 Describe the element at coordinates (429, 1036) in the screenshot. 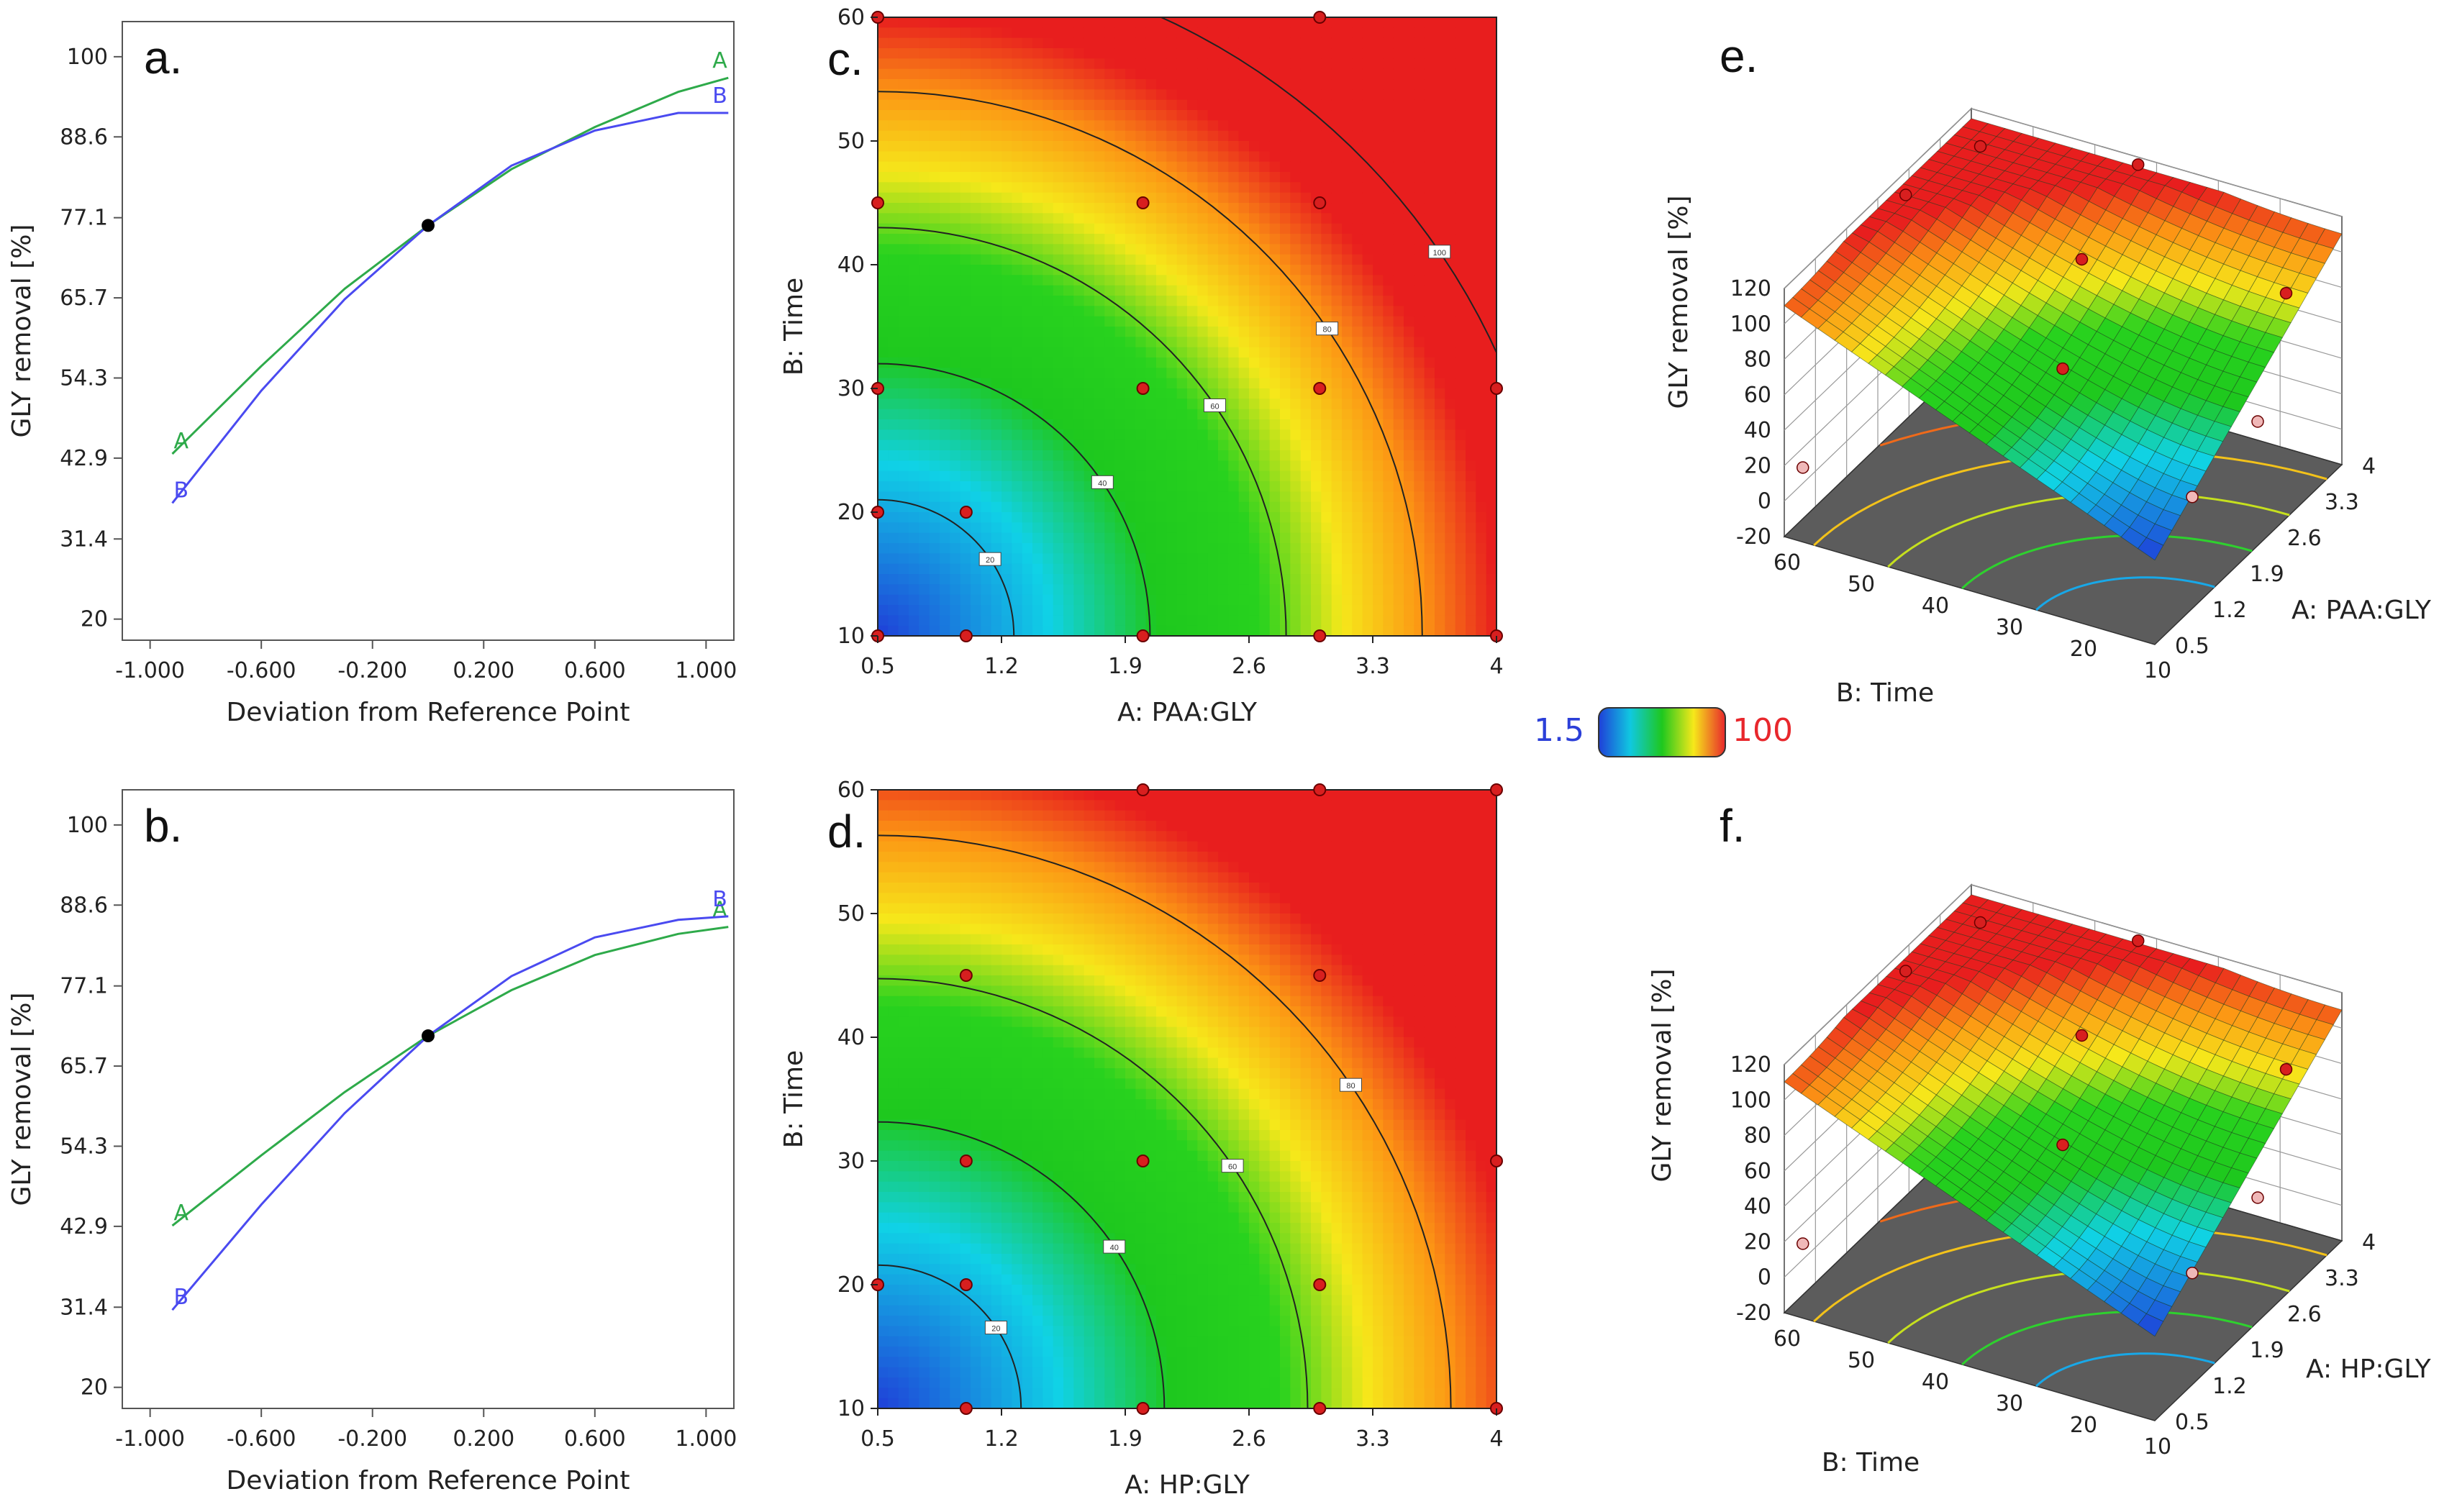

I see `reference-point` at that location.